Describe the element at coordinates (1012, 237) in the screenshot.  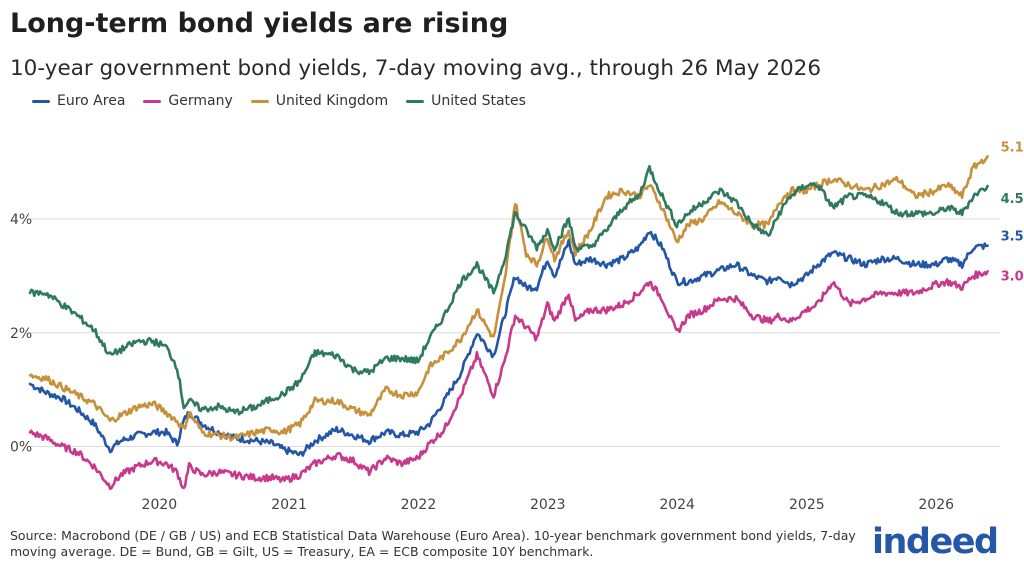
I see `end-label-euro-area: 3.53%` at that location.